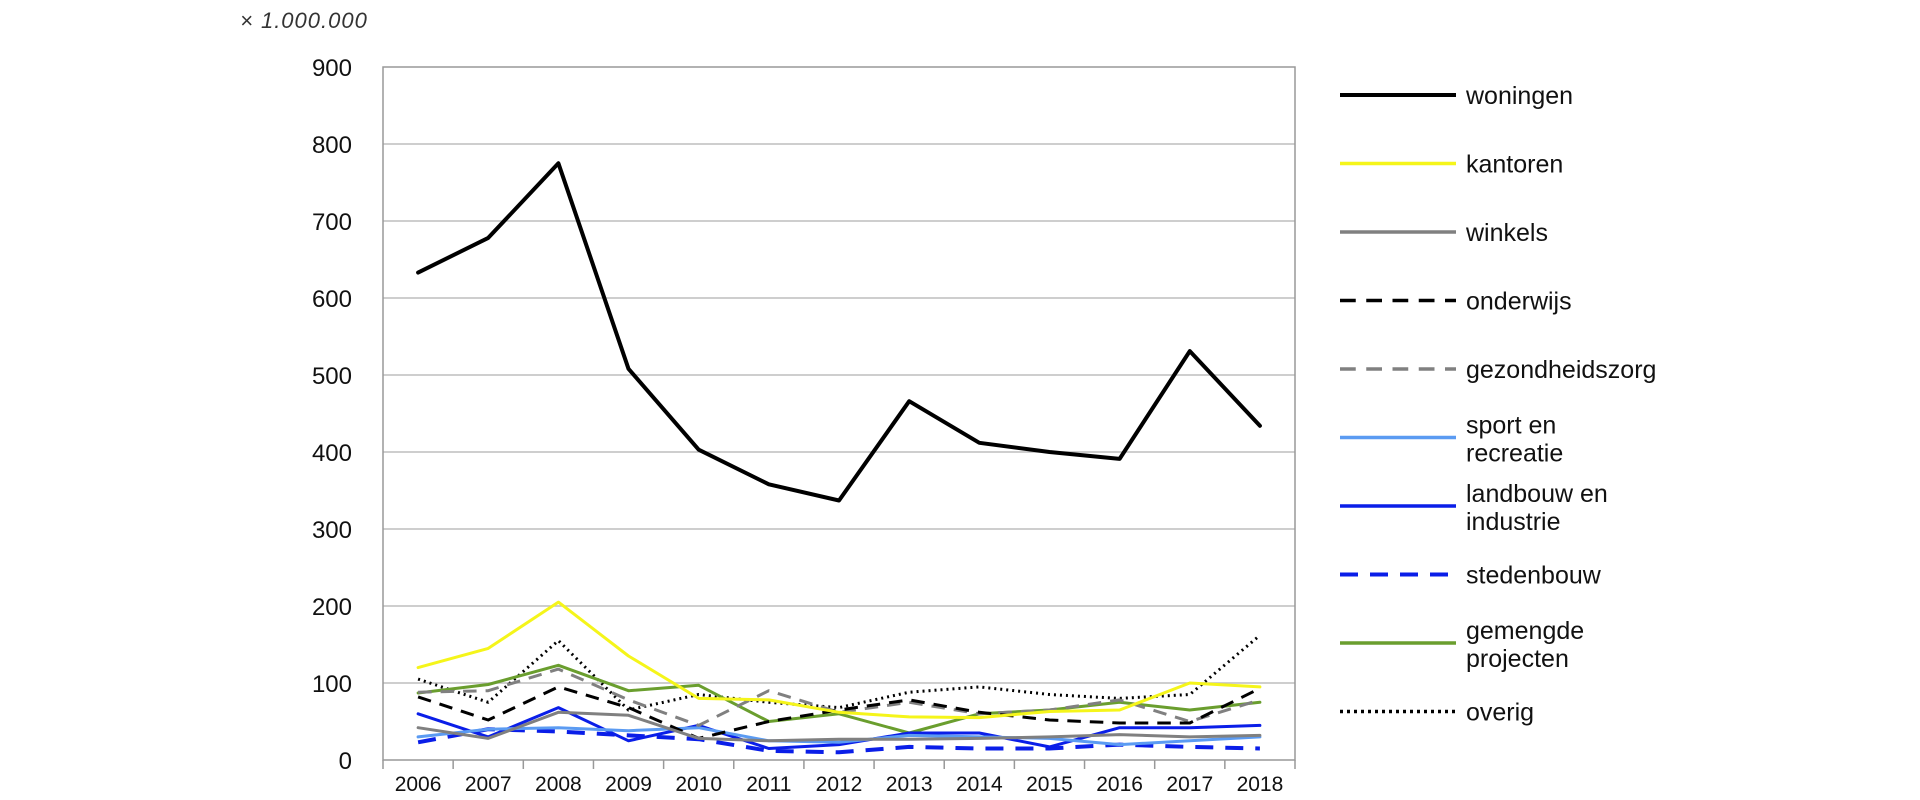  Describe the element at coordinates (332, 530) in the screenshot. I see `y-tick-label: 300` at that location.